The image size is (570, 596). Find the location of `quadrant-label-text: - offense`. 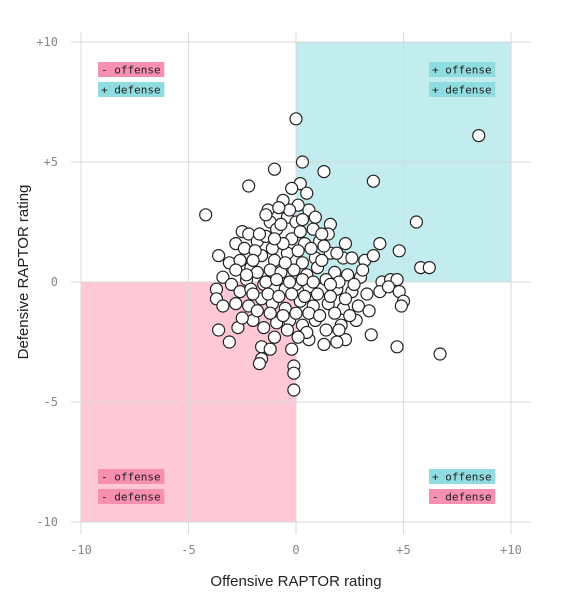

quadrant-label-text: - offense is located at coordinates (131, 477).